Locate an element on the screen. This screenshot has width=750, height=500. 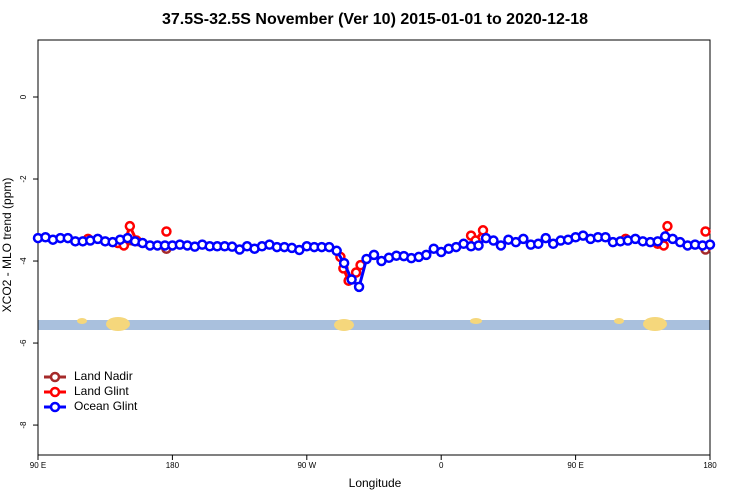
y-tick-label: -2 is located at coordinates (23, 179).